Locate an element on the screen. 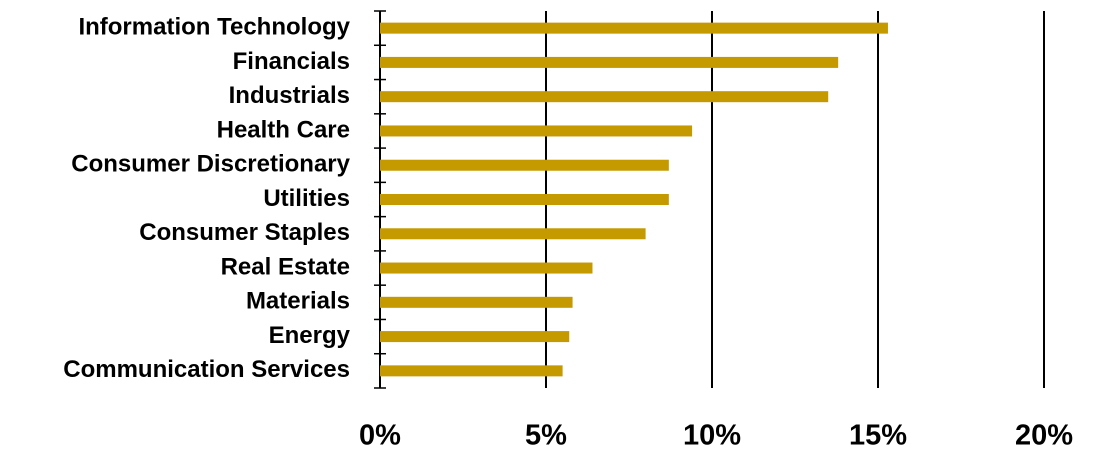  y-tick-label: Consumer Discretionary is located at coordinates (210, 164).